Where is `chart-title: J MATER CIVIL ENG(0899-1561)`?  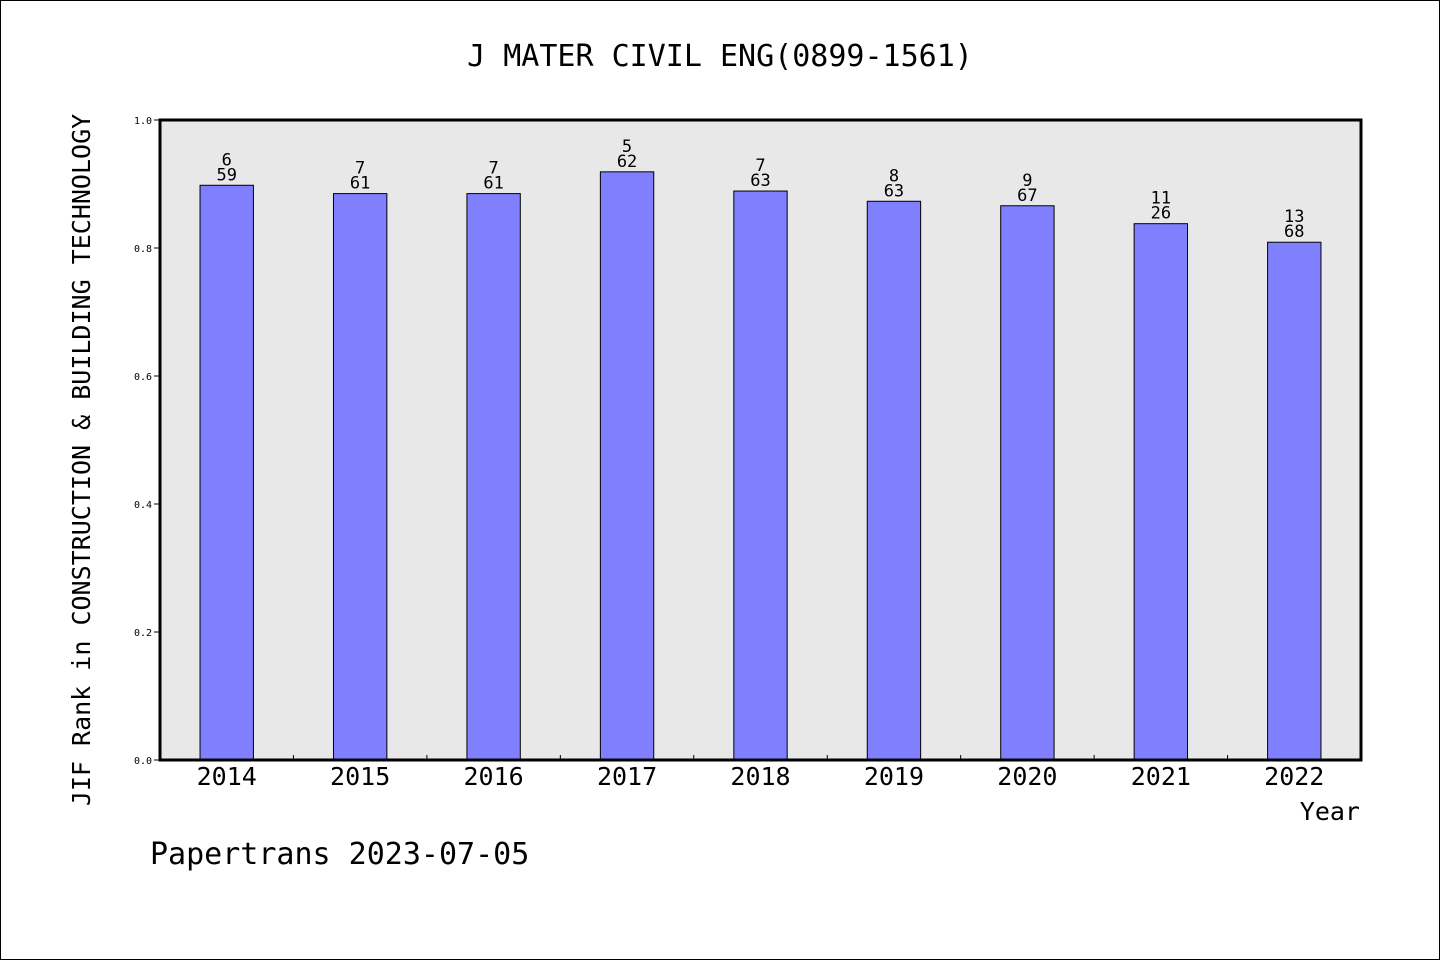
chart-title: J MATER CIVIL ENG(0899-1561) is located at coordinates (720, 56).